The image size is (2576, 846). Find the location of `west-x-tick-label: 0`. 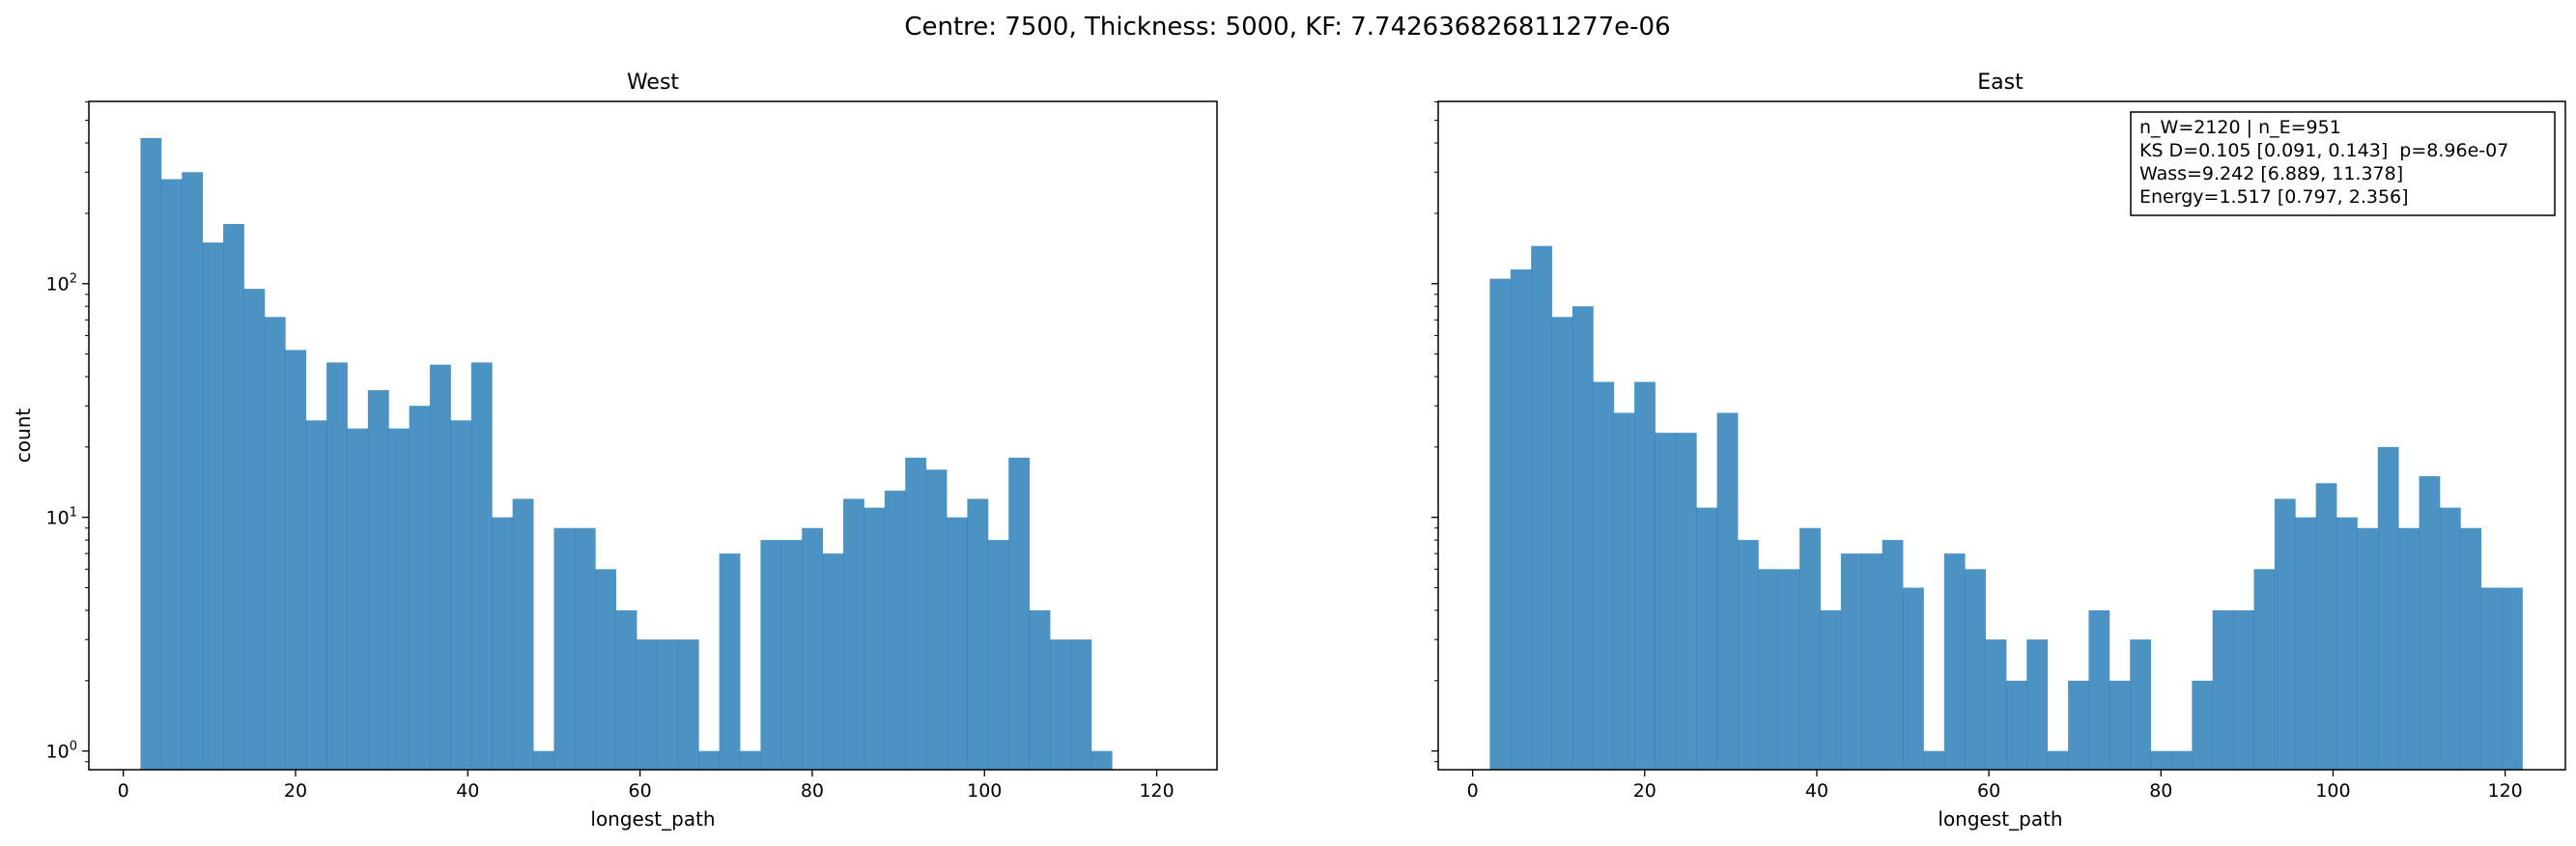

west-x-tick-label: 0 is located at coordinates (123, 791).